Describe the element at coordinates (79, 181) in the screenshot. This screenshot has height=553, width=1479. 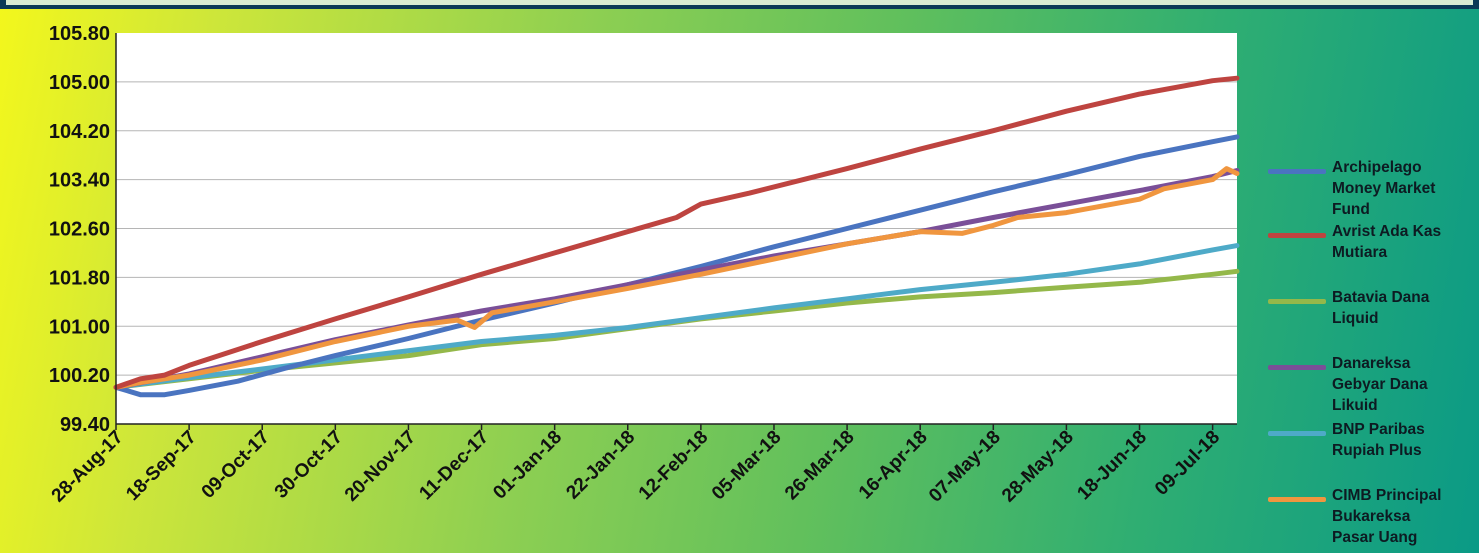
I see `y-tick-label: 103.40` at that location.